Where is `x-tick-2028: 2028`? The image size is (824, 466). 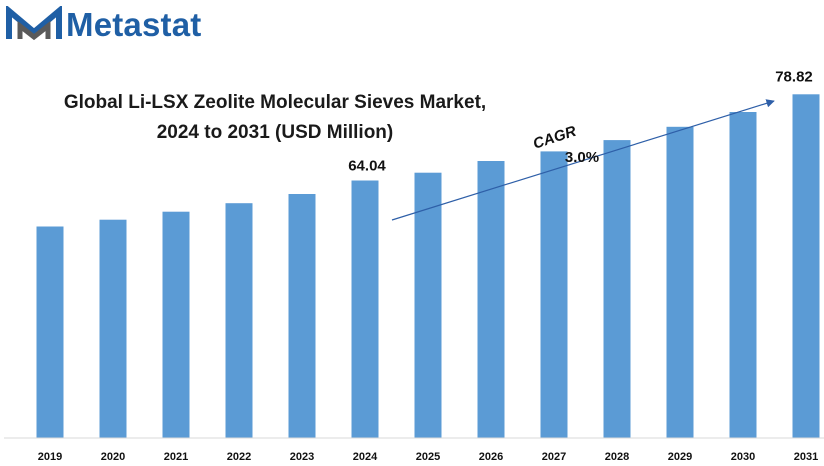 x-tick-2028: 2028 is located at coordinates (617, 457).